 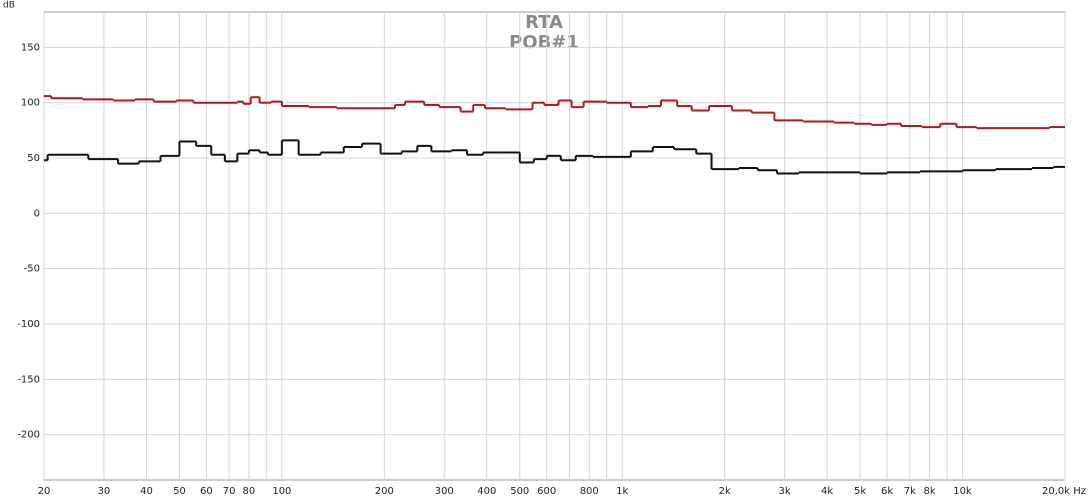 I want to click on x-tick-label: 100, so click(x=281, y=491).